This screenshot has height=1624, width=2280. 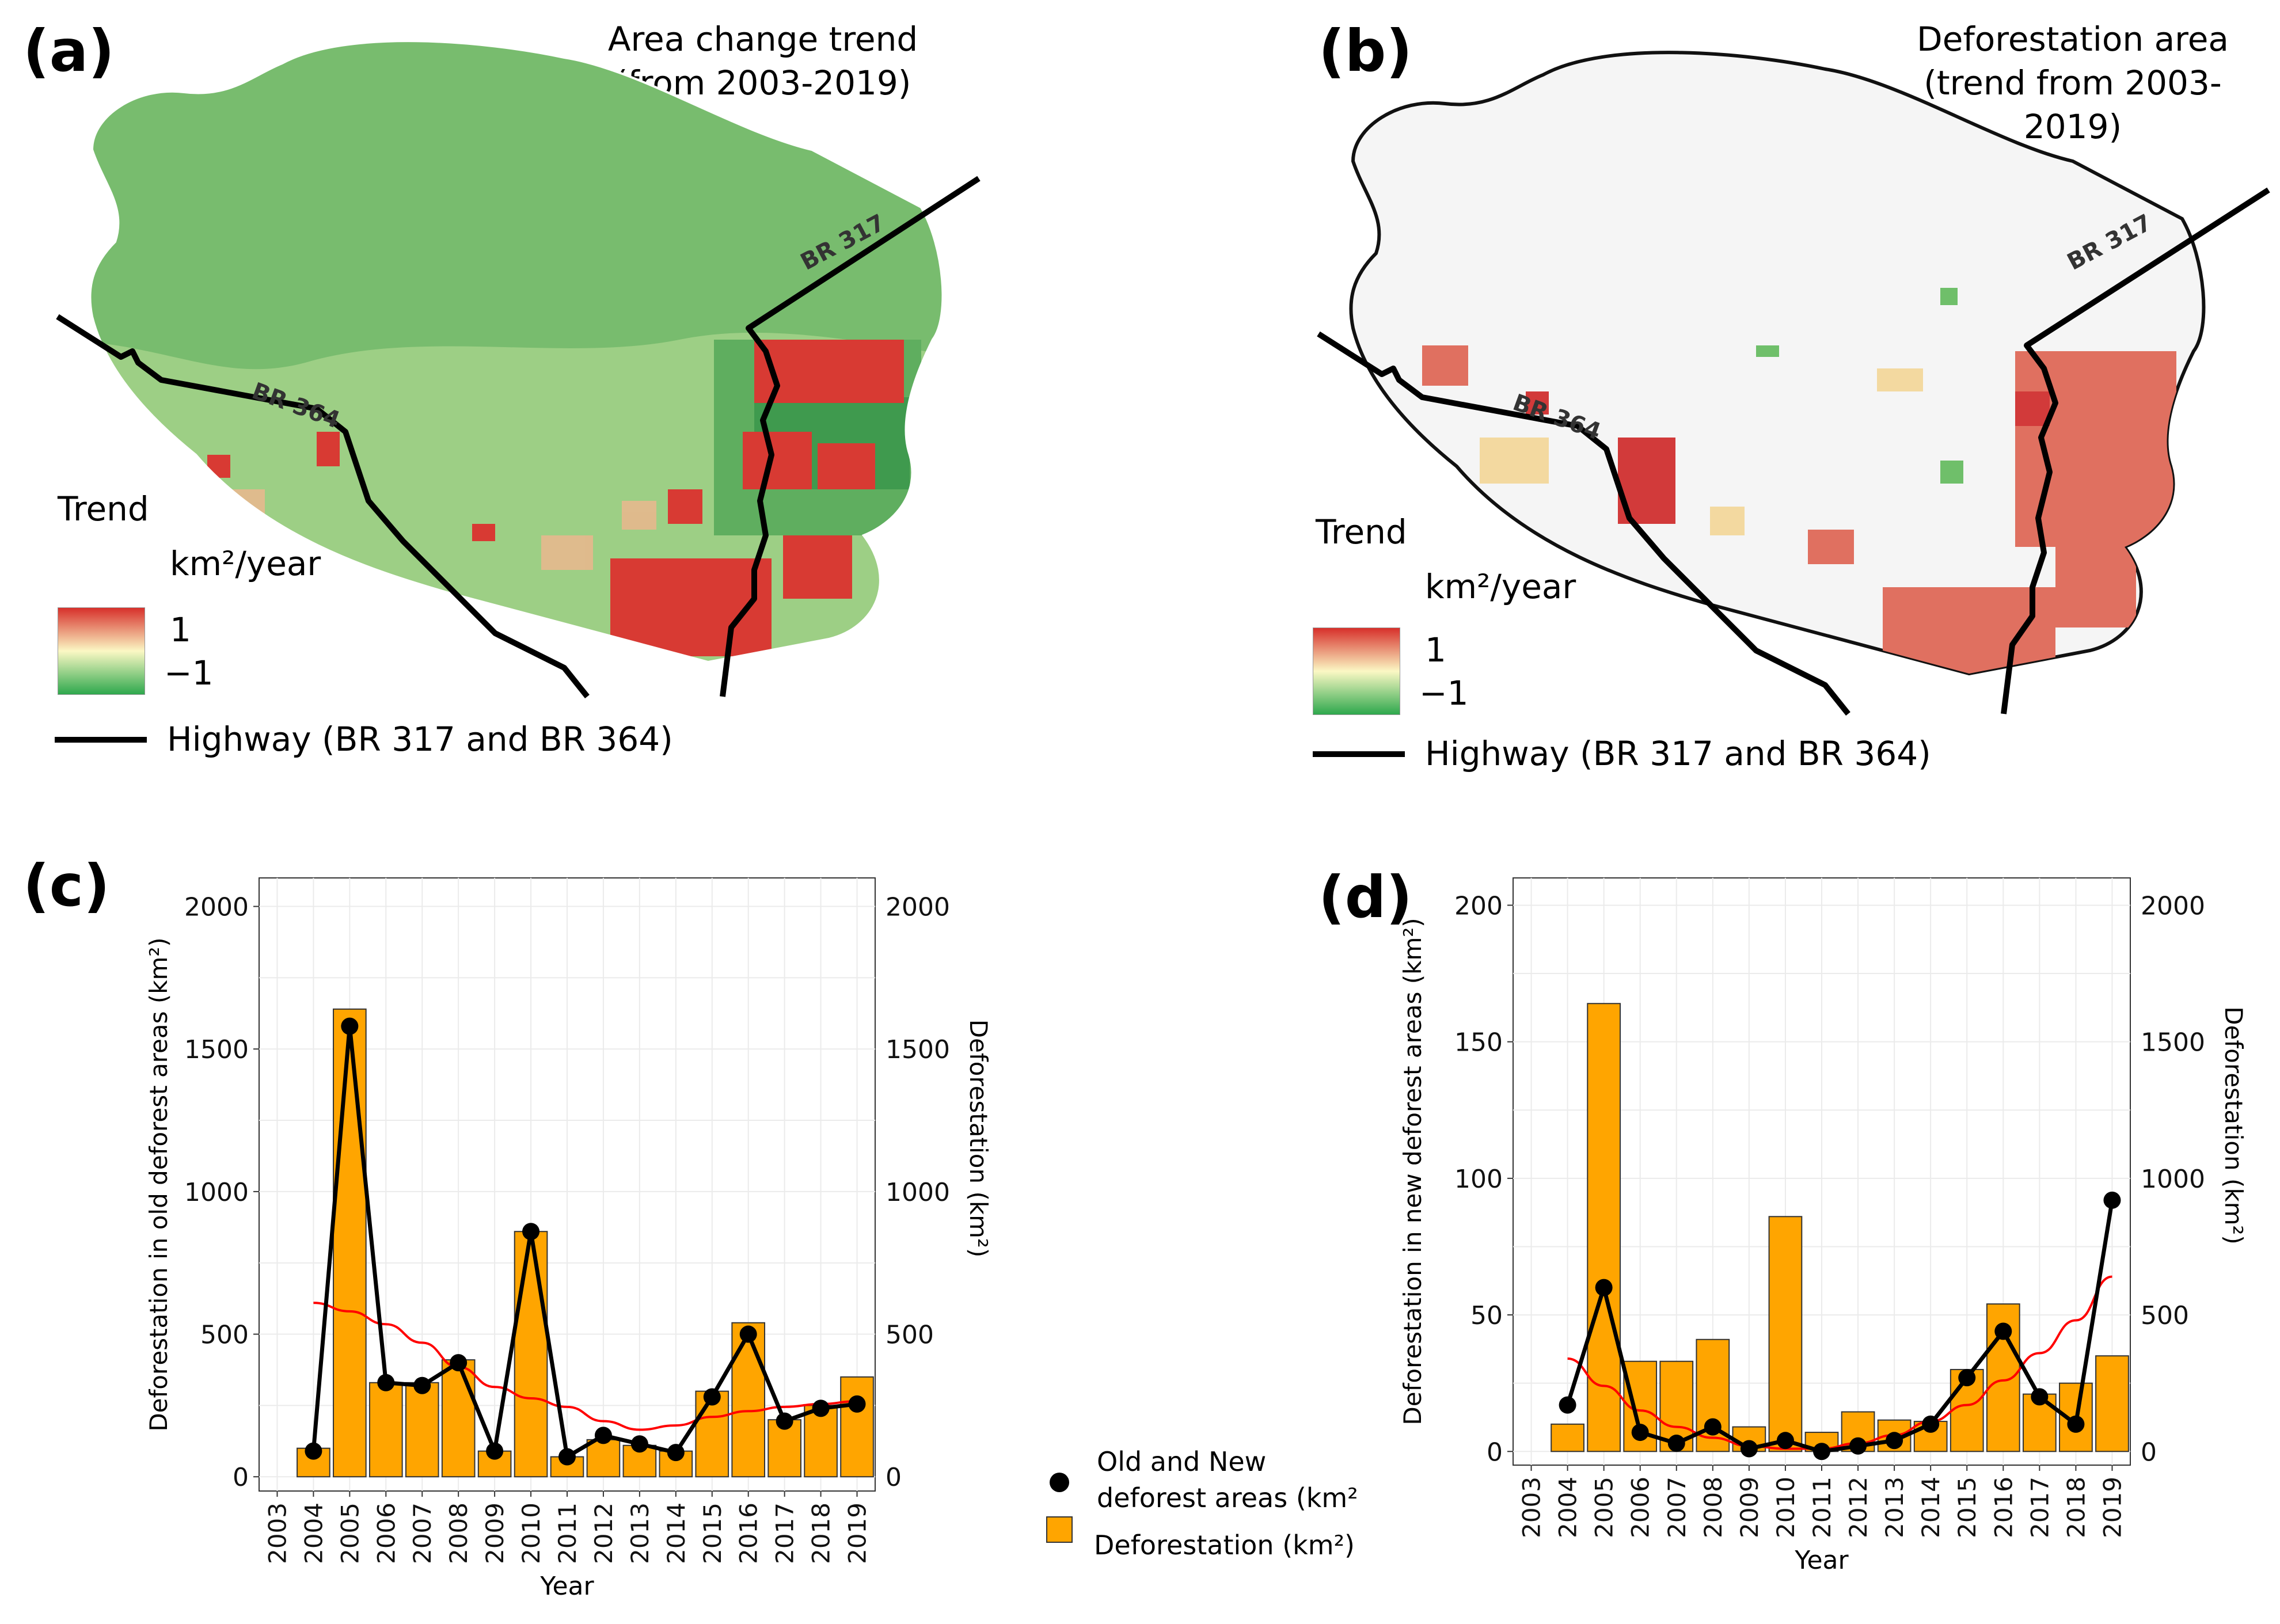 What do you see at coordinates (851, 436) in the screenshot?
I see `highway-br317-a` at bounding box center [851, 436].